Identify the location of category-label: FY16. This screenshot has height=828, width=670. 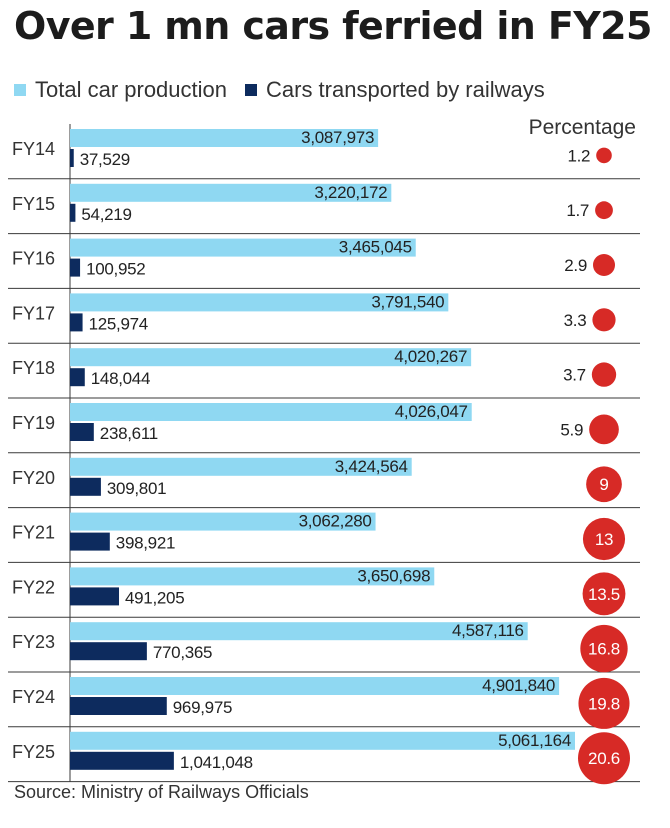
(33, 259).